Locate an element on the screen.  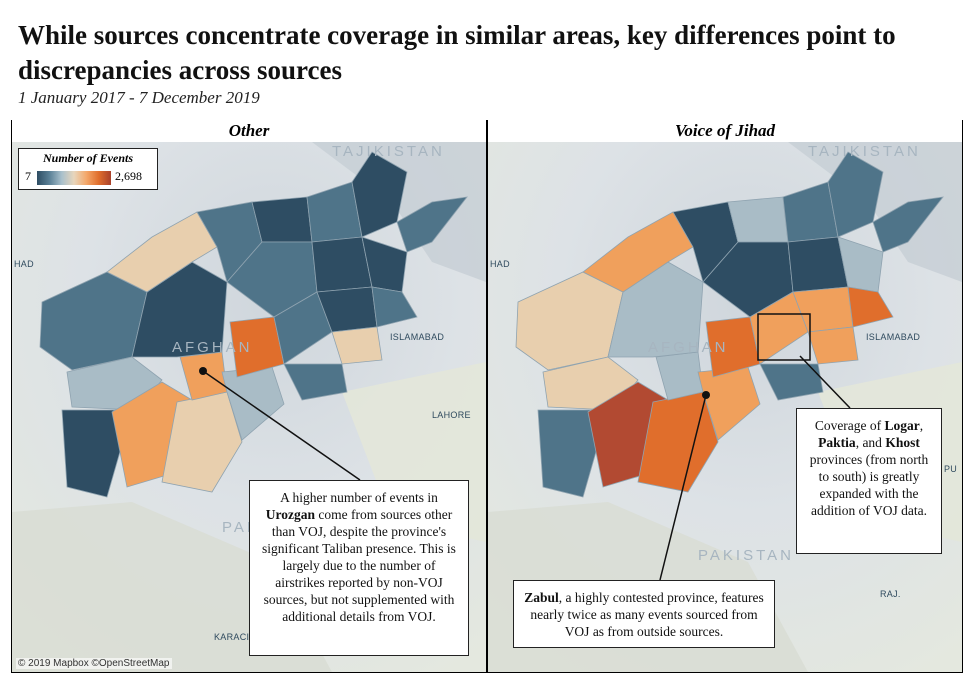
callout-urozgan-bold: Urozgan is located at coordinates (290, 514).